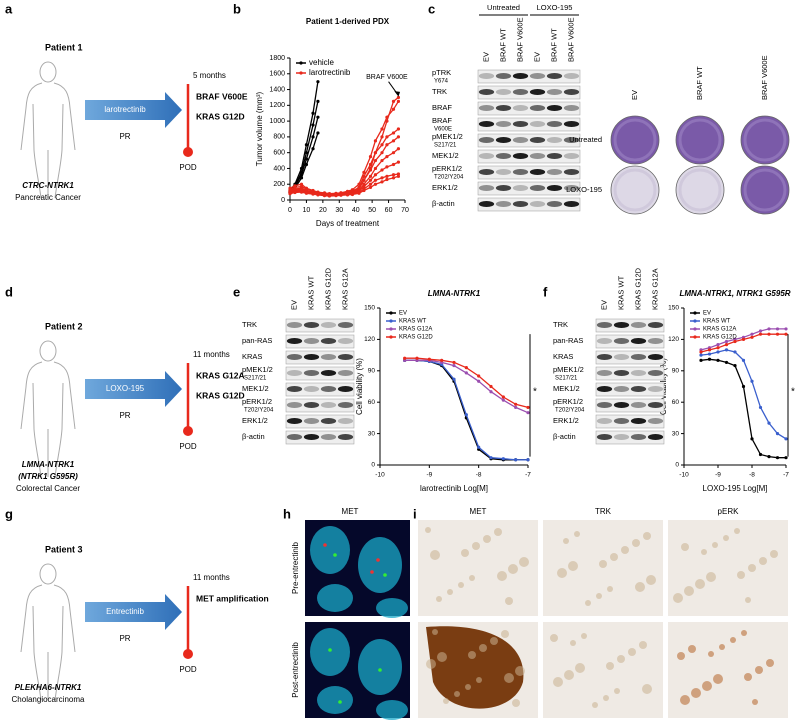 Image resolution: width=800 pixels, height=725 pixels. What do you see at coordinates (279, 153) in the screenshot?
I see `y-tick-label: 600` at bounding box center [279, 153].